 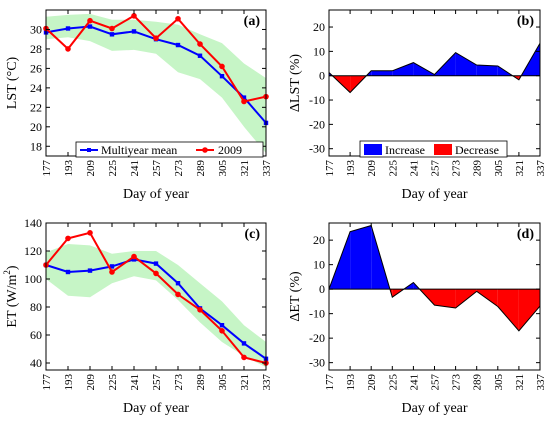 I want to click on legend-b: Increase Decrease, so click(x=433, y=149).